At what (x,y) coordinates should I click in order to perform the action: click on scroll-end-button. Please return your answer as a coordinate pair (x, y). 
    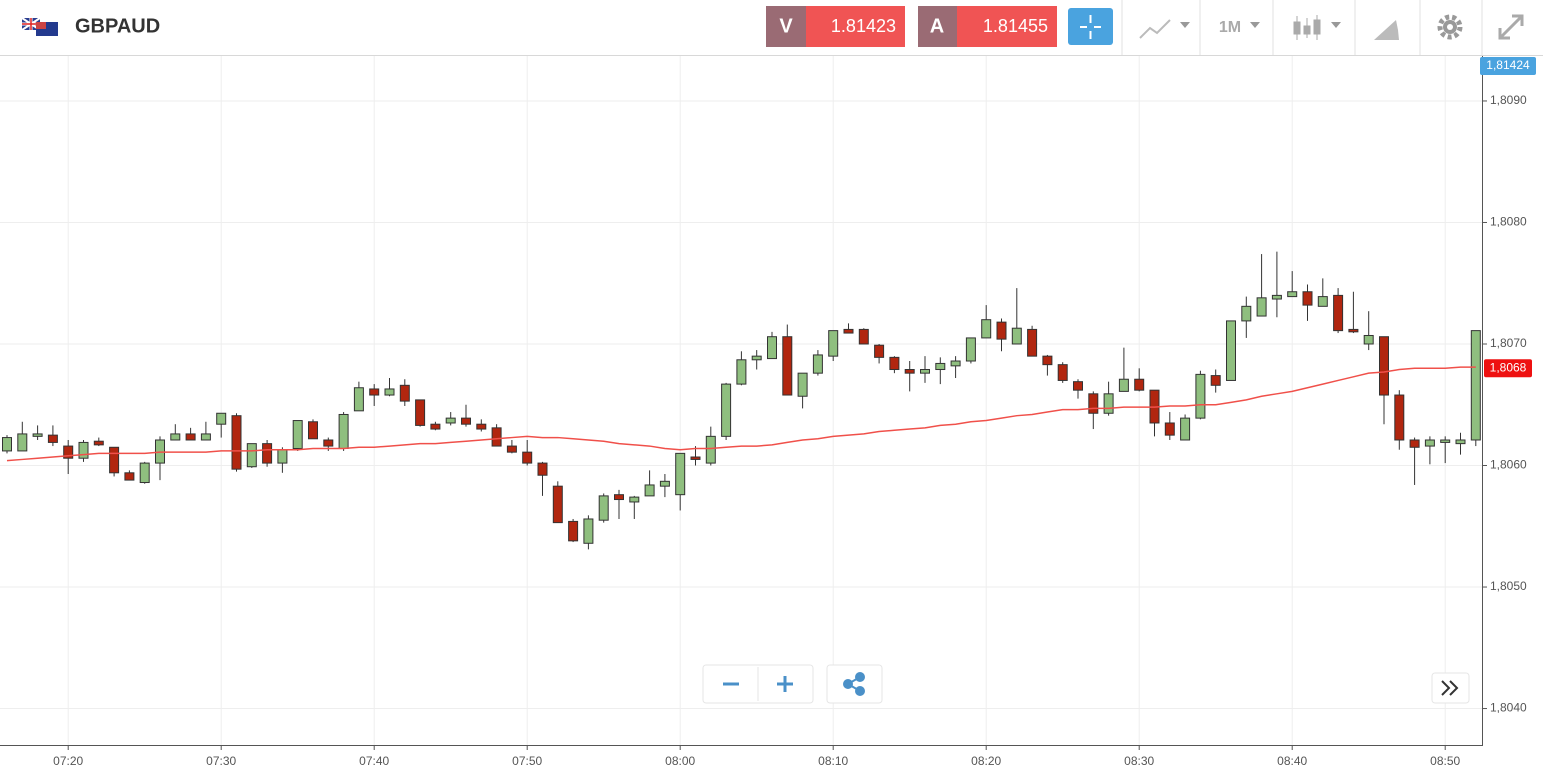
    Looking at the image, I should click on (1450, 688).